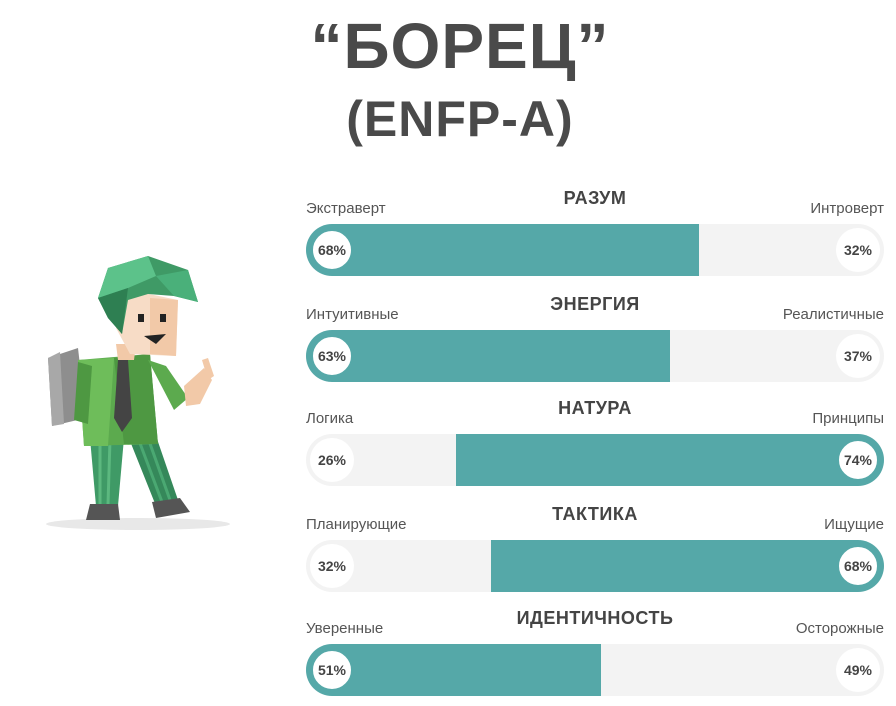 This screenshot has height=706, width=896. I want to click on trait-left-percent: 51%, so click(332, 670).